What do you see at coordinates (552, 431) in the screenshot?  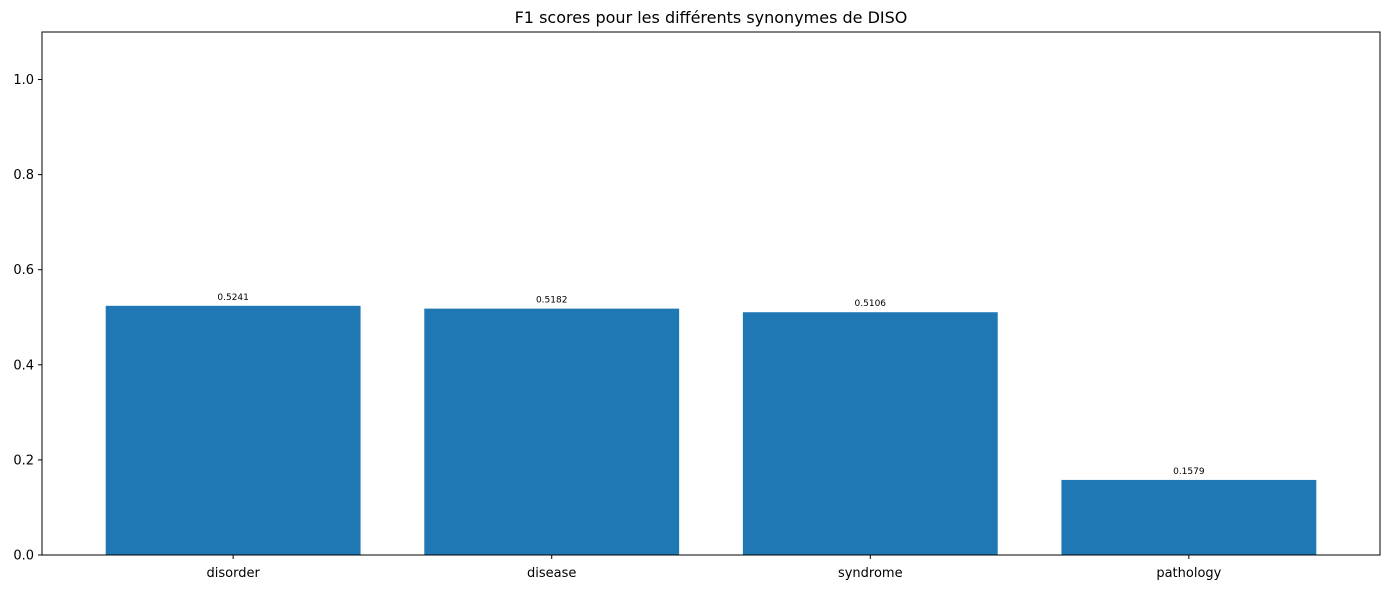 I see `bar-disease` at bounding box center [552, 431].